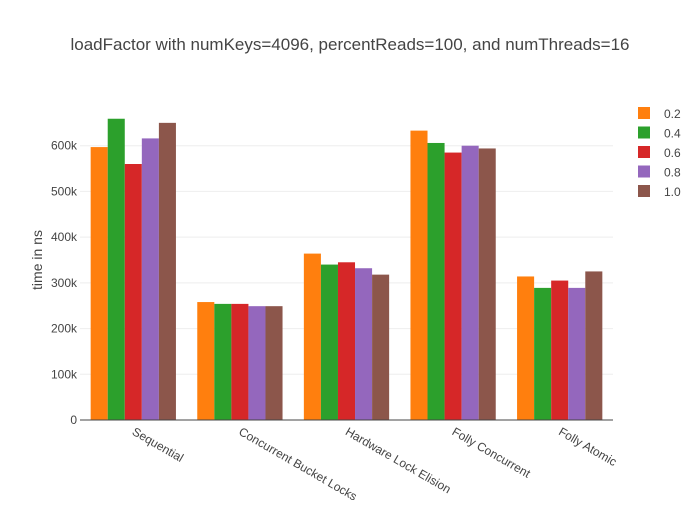 This screenshot has height=505, width=700. What do you see at coordinates (64, 237) in the screenshot?
I see `y-tick-label: 400k` at bounding box center [64, 237].